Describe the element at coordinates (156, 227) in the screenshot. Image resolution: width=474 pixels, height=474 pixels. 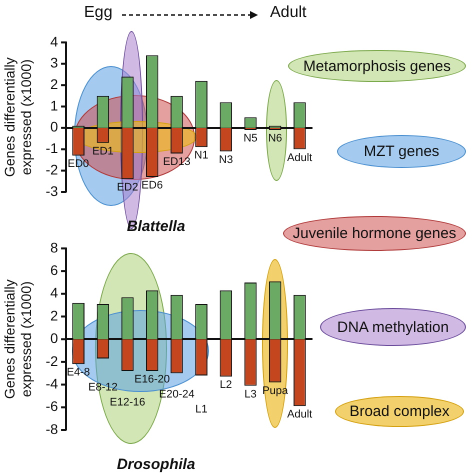
I see `text: Blattella` at that location.